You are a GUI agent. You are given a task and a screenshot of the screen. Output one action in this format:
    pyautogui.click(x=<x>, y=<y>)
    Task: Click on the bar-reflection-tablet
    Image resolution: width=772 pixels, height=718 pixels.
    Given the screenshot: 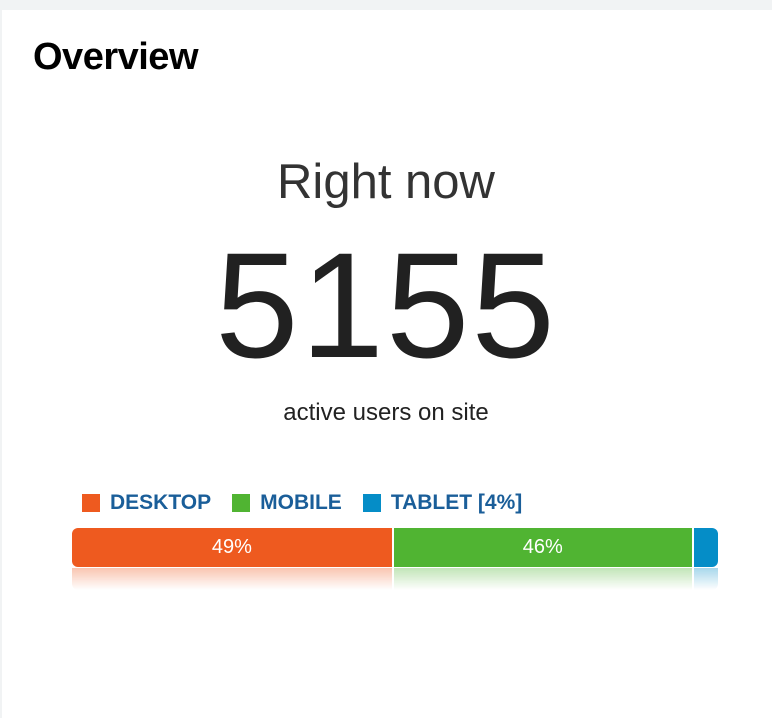 What is the action you would take?
    pyautogui.click(x=704, y=579)
    